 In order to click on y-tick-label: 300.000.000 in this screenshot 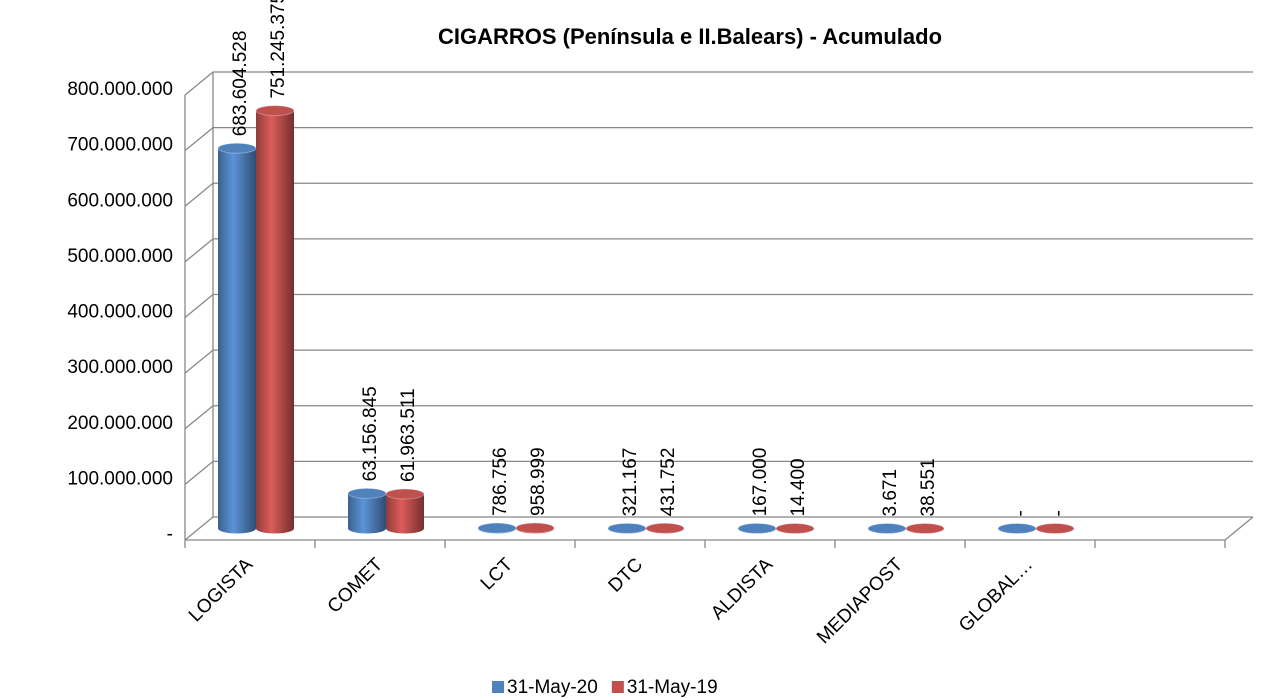, I will do `click(120, 367)`.